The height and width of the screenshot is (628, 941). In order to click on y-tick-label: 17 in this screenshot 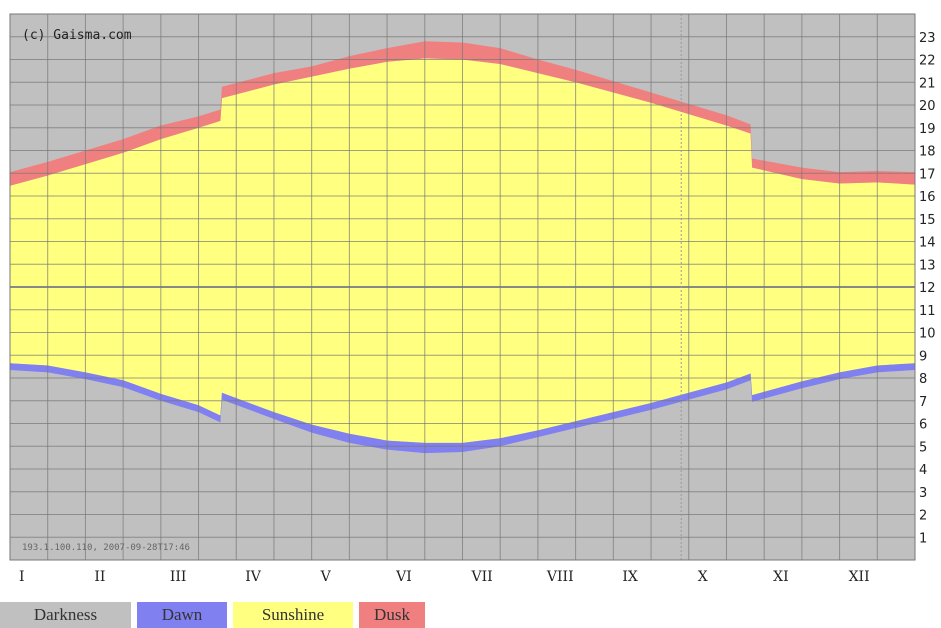, I will do `click(927, 174)`.